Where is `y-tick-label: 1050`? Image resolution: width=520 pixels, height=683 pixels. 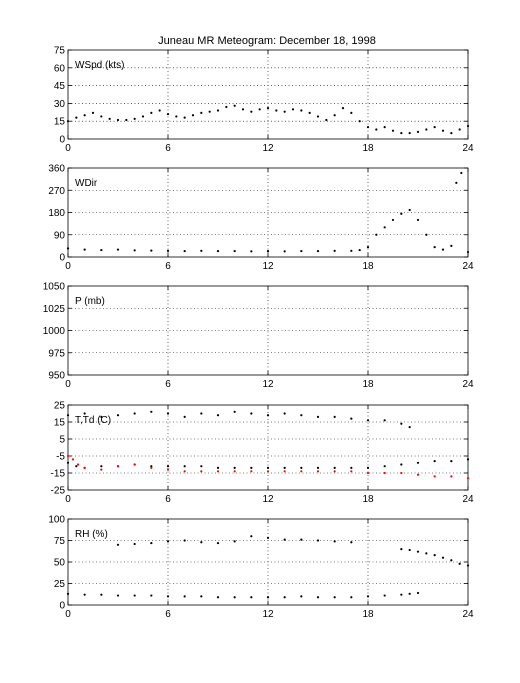 y-tick-label: 1050 is located at coordinates (54, 287).